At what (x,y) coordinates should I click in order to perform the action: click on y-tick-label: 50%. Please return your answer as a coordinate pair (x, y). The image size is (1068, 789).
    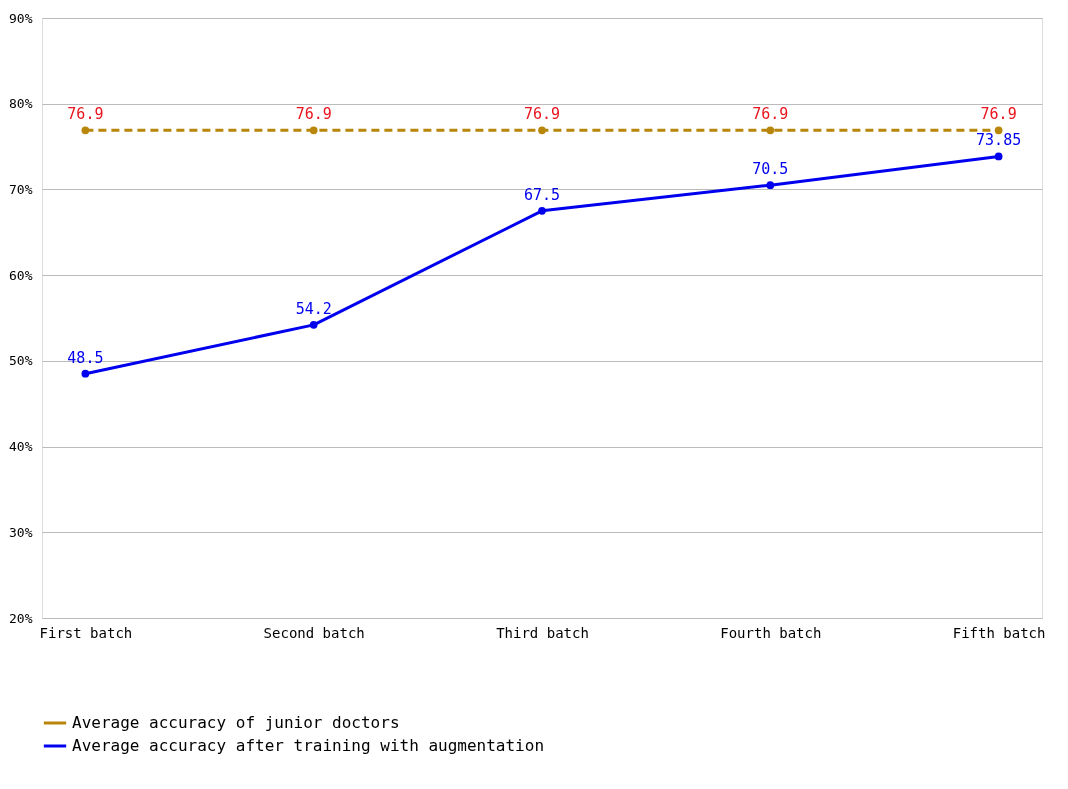
    Looking at the image, I should click on (21, 361).